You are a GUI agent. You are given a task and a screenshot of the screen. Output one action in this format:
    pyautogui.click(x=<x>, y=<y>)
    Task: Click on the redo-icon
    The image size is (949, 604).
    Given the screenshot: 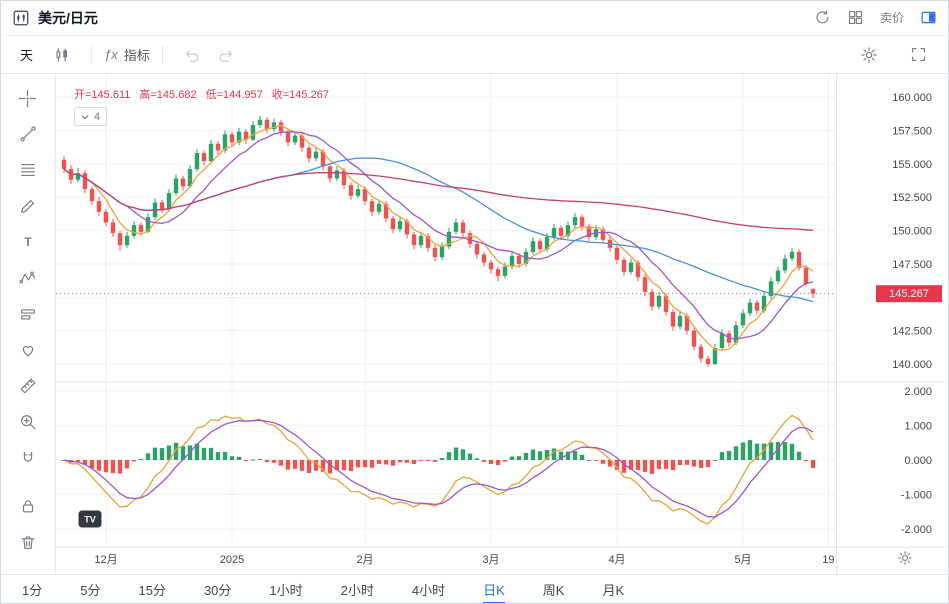 What is the action you would take?
    pyautogui.click(x=226, y=55)
    